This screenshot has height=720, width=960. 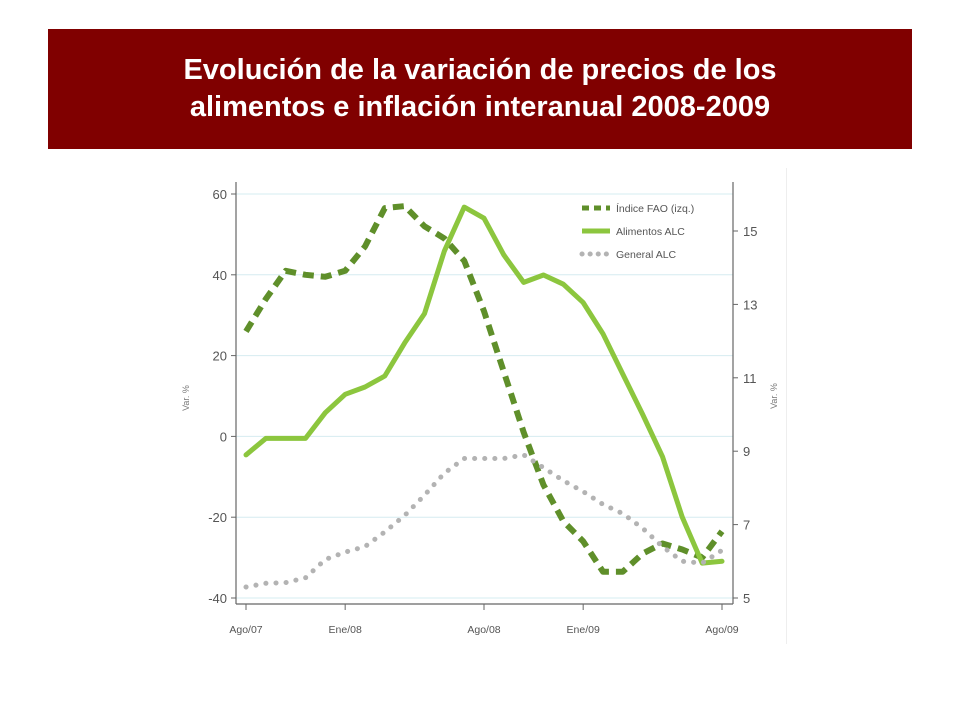 I want to click on right-tick-label: 15, so click(x=750, y=231).